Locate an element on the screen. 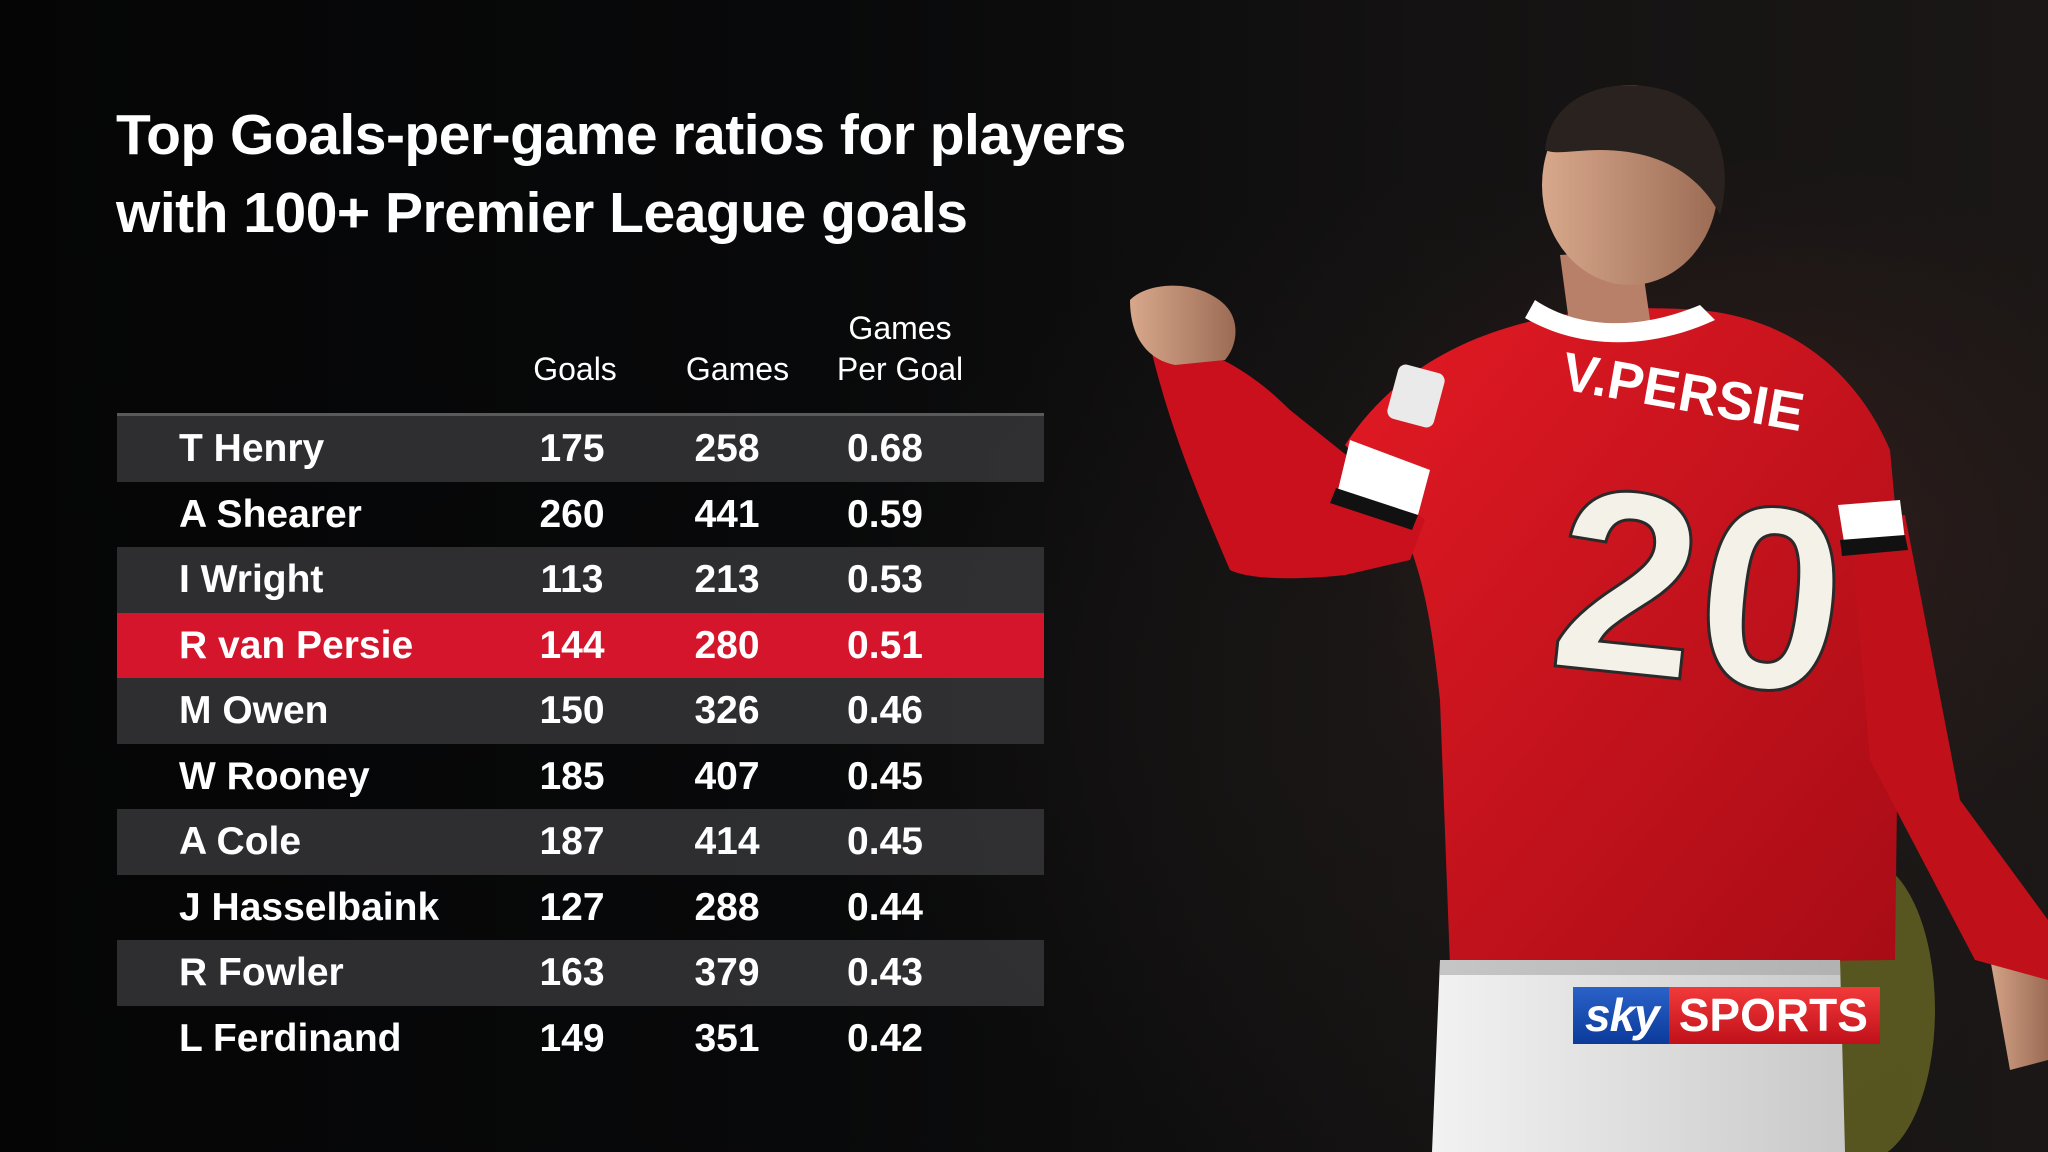 This screenshot has width=2048, height=1152. column-header-goals-label: Goals is located at coordinates (575, 369).